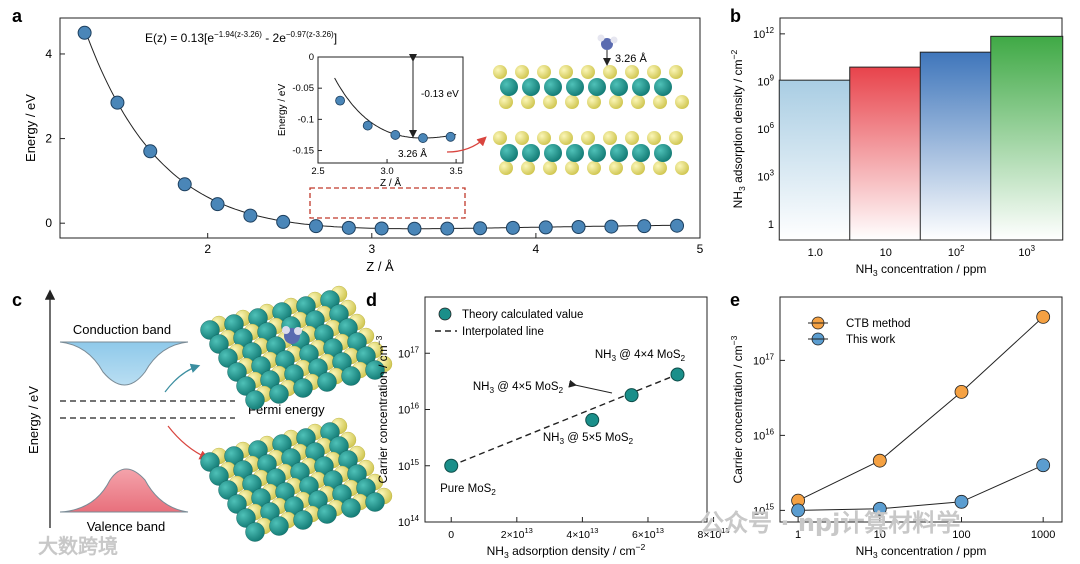 The width and height of the screenshot is (1080, 564). I want to click on panel-d-ylabel-part-1: −3, so click(379, 340).